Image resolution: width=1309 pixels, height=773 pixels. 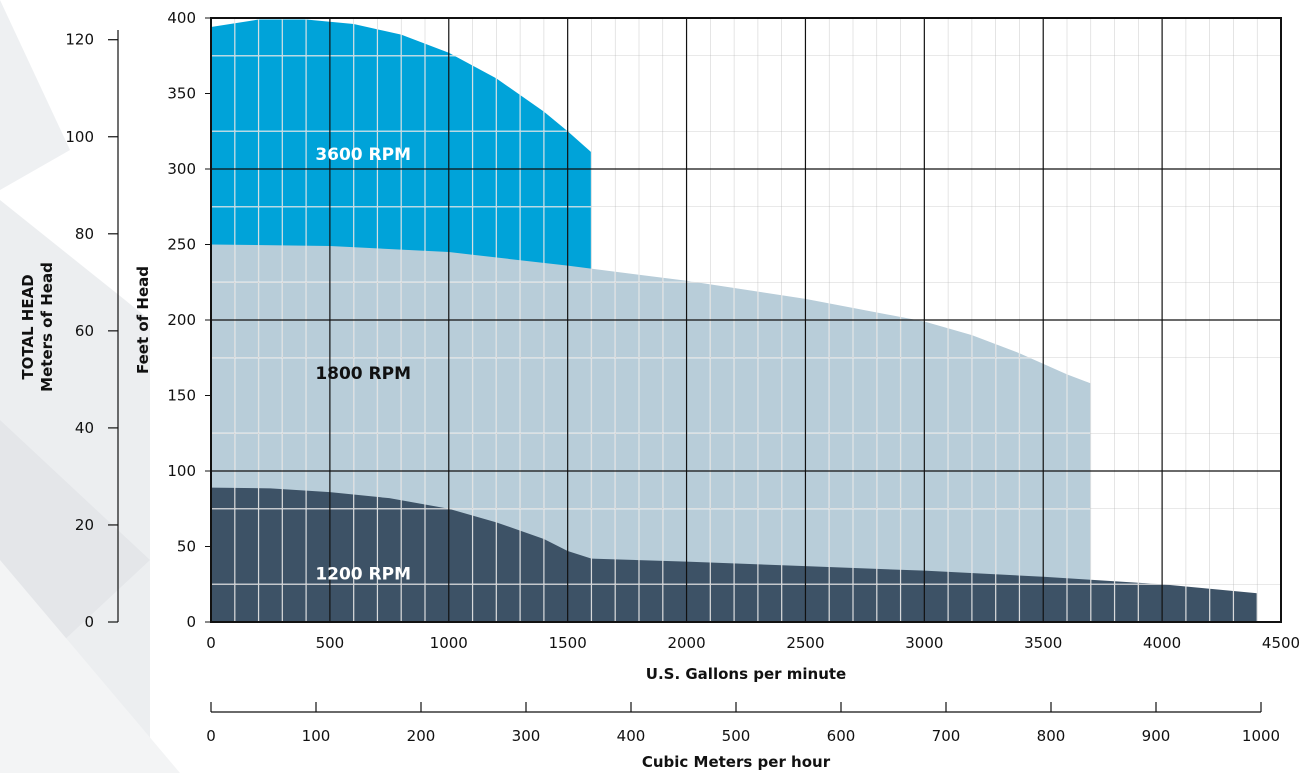 I want to click on x-tick-label: 1000, so click(x=449, y=643).